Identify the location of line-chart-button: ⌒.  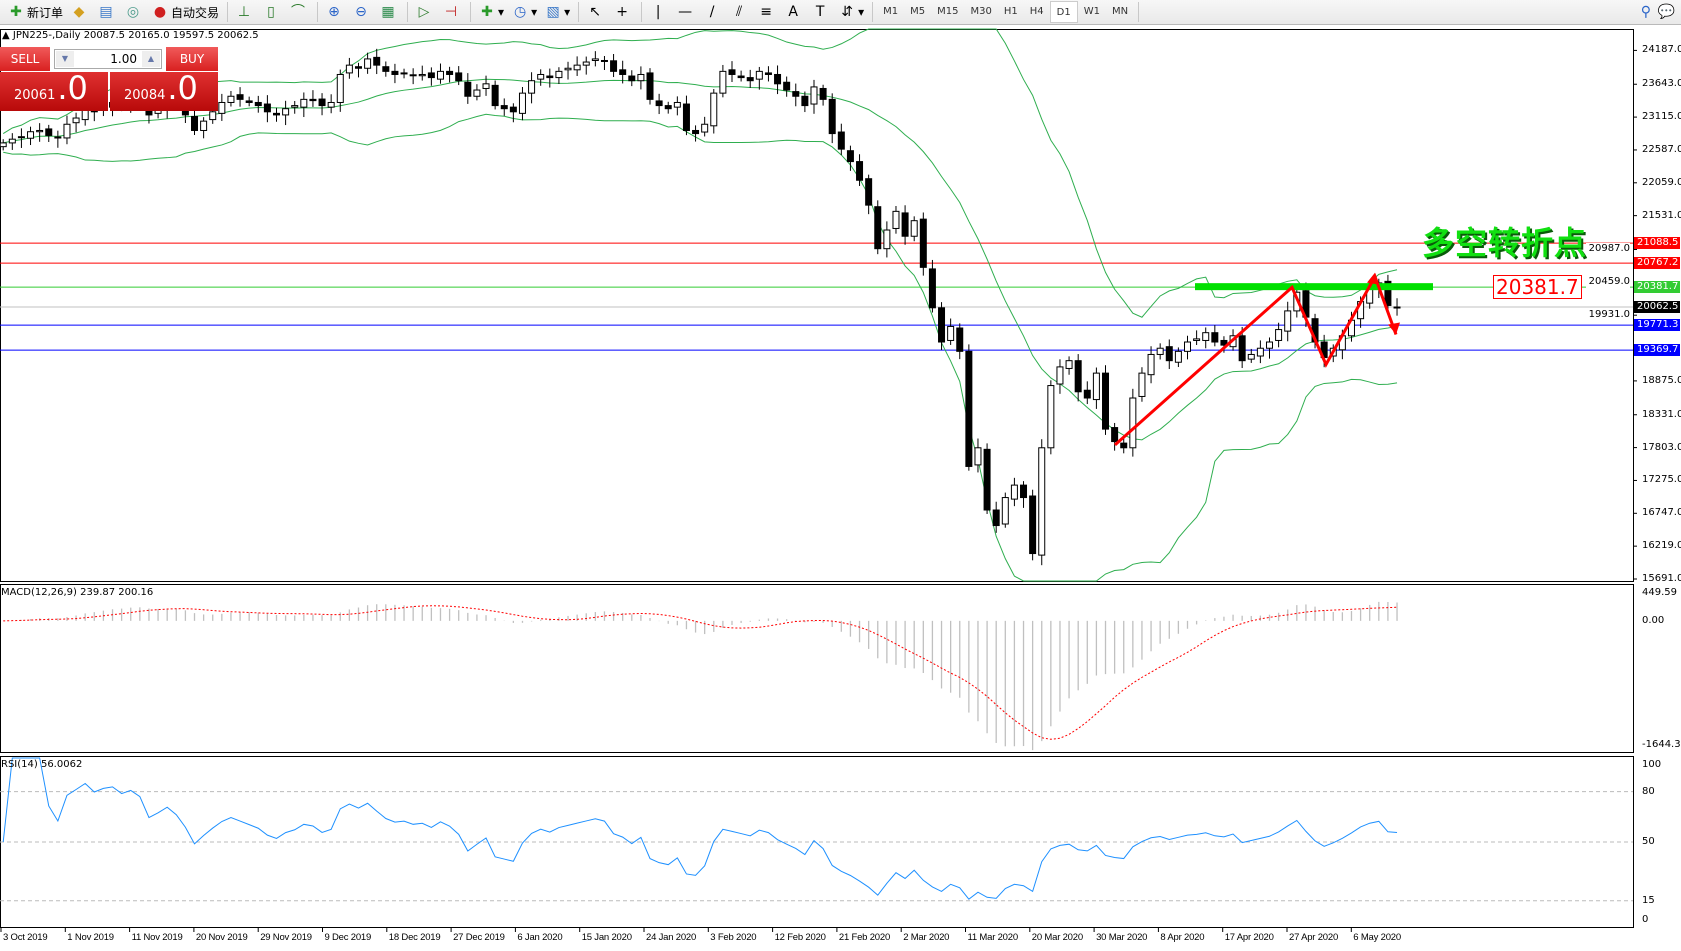
(299, 12).